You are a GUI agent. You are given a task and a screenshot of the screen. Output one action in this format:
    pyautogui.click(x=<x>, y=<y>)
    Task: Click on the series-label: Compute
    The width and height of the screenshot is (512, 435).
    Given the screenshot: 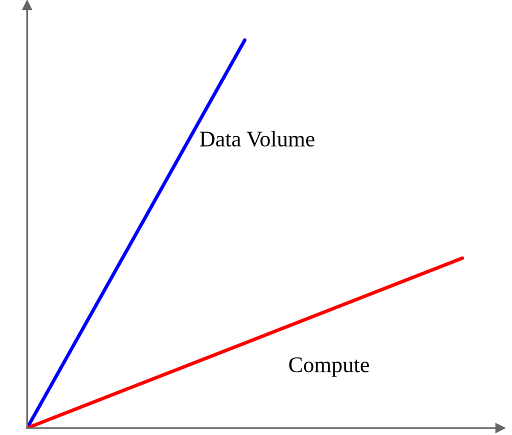 What is the action you would take?
    pyautogui.click(x=329, y=367)
    